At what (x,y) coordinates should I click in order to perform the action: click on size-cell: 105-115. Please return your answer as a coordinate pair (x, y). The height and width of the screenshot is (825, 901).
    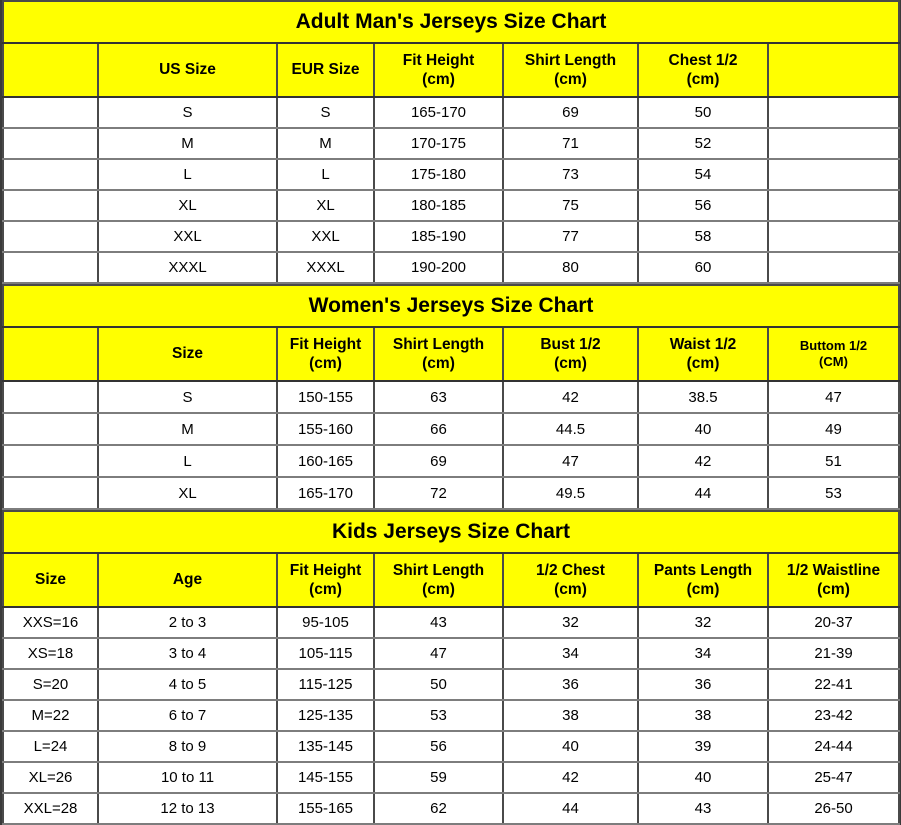
    Looking at the image, I should click on (325, 653).